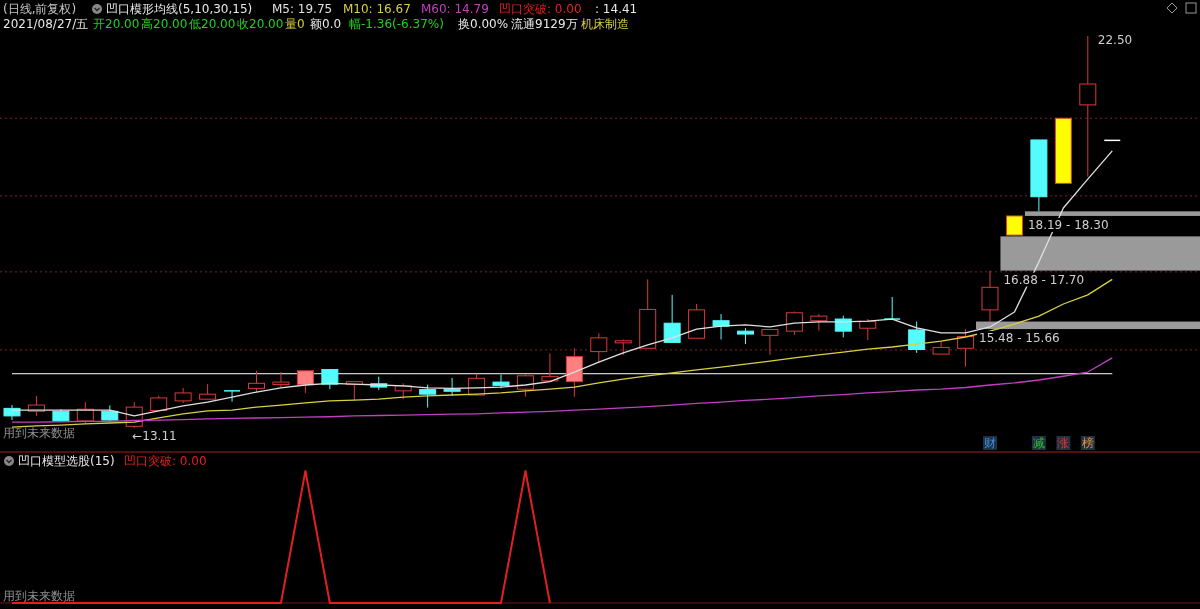 This screenshot has height=609, width=1200. I want to click on annotation: 22.50, so click(1115, 40).